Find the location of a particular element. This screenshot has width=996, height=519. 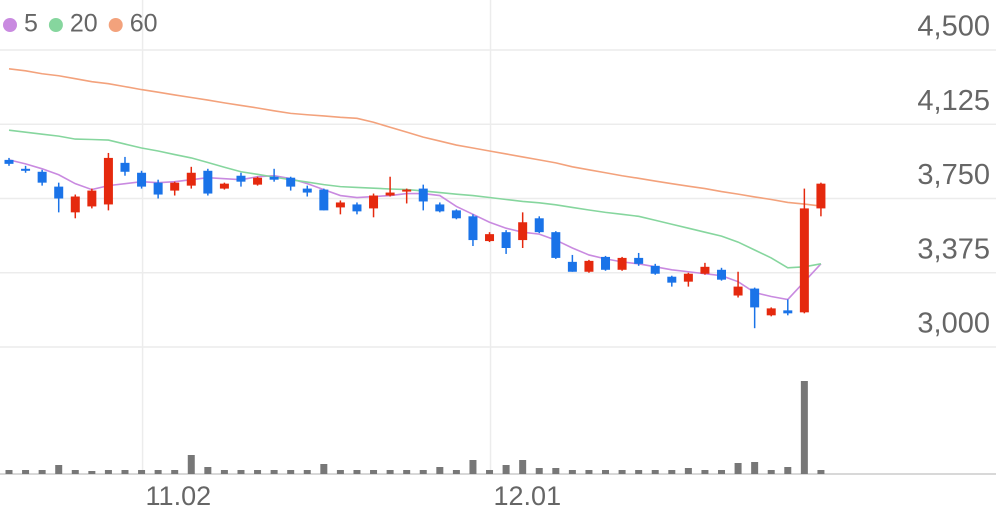

y-tick-label: 4,125 is located at coordinates (953, 101).